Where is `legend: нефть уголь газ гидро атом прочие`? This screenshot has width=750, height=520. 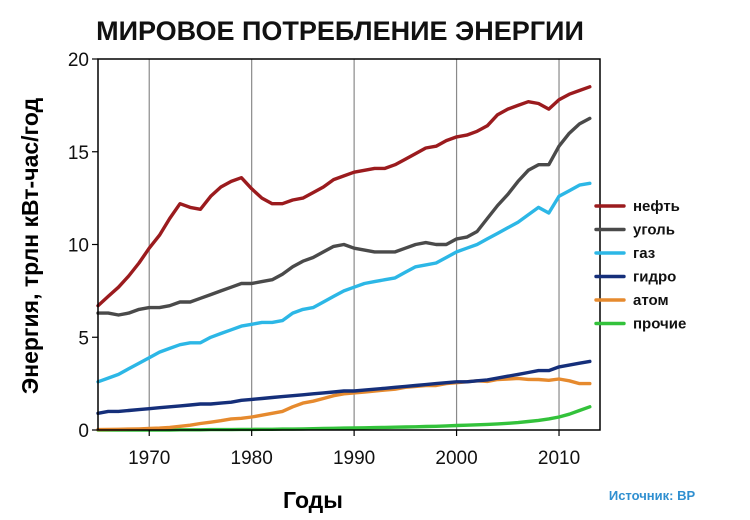 legend: нефть уголь газ гидро атом прочие is located at coordinates (640, 265).